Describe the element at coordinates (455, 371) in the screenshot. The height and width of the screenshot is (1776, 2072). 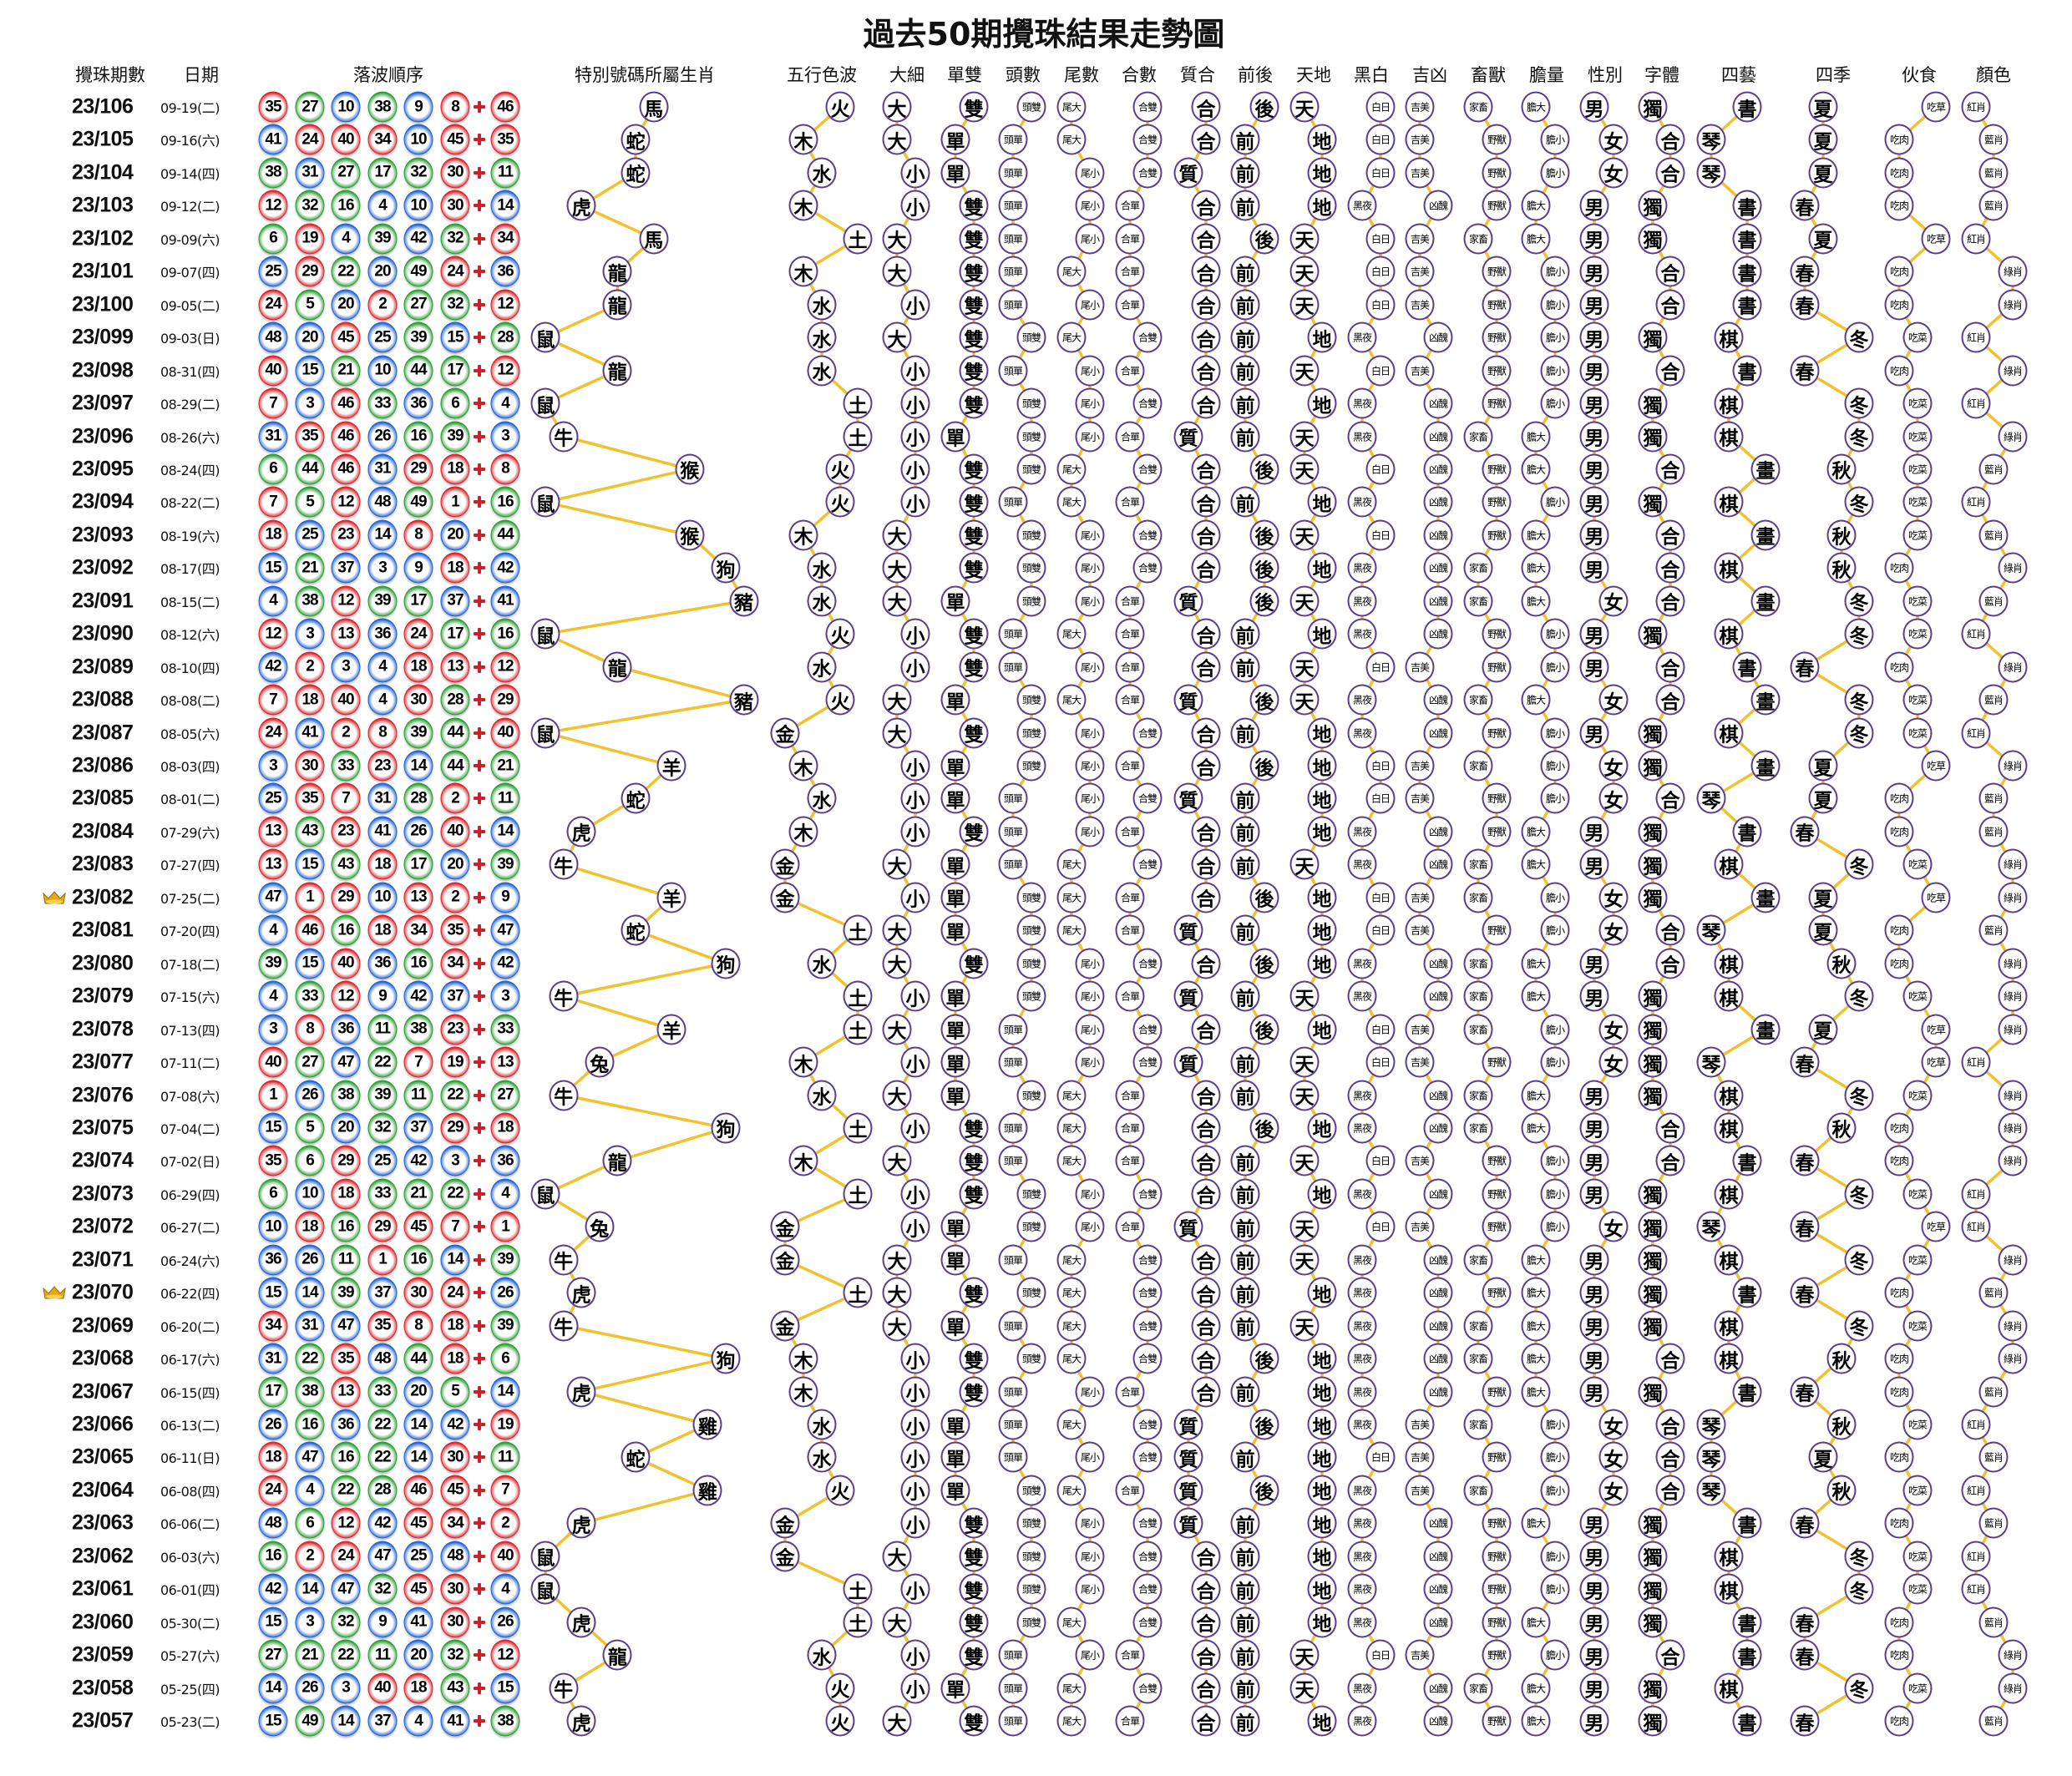
I see `ball: 17` at that location.